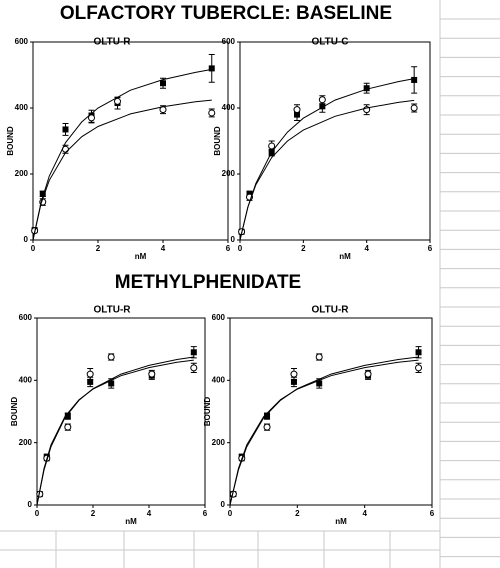  Describe the element at coordinates (226, 13) in the screenshot. I see `heading: OLFACTORY TUBERCLE: BASELINE` at that location.